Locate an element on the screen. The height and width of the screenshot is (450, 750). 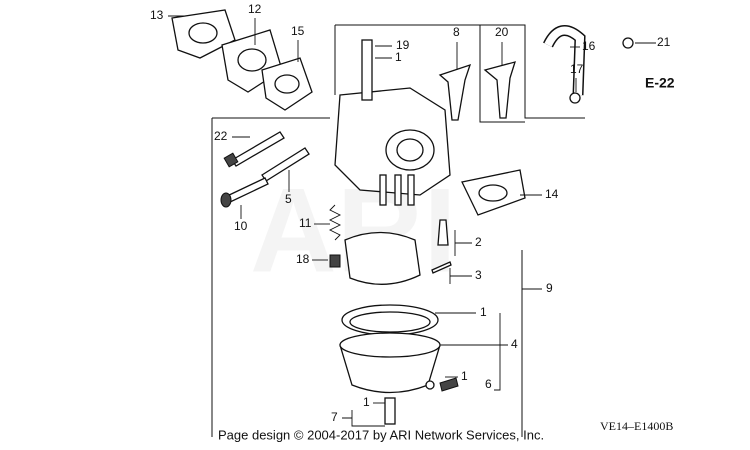
callout: 4 is located at coordinates (514, 344).